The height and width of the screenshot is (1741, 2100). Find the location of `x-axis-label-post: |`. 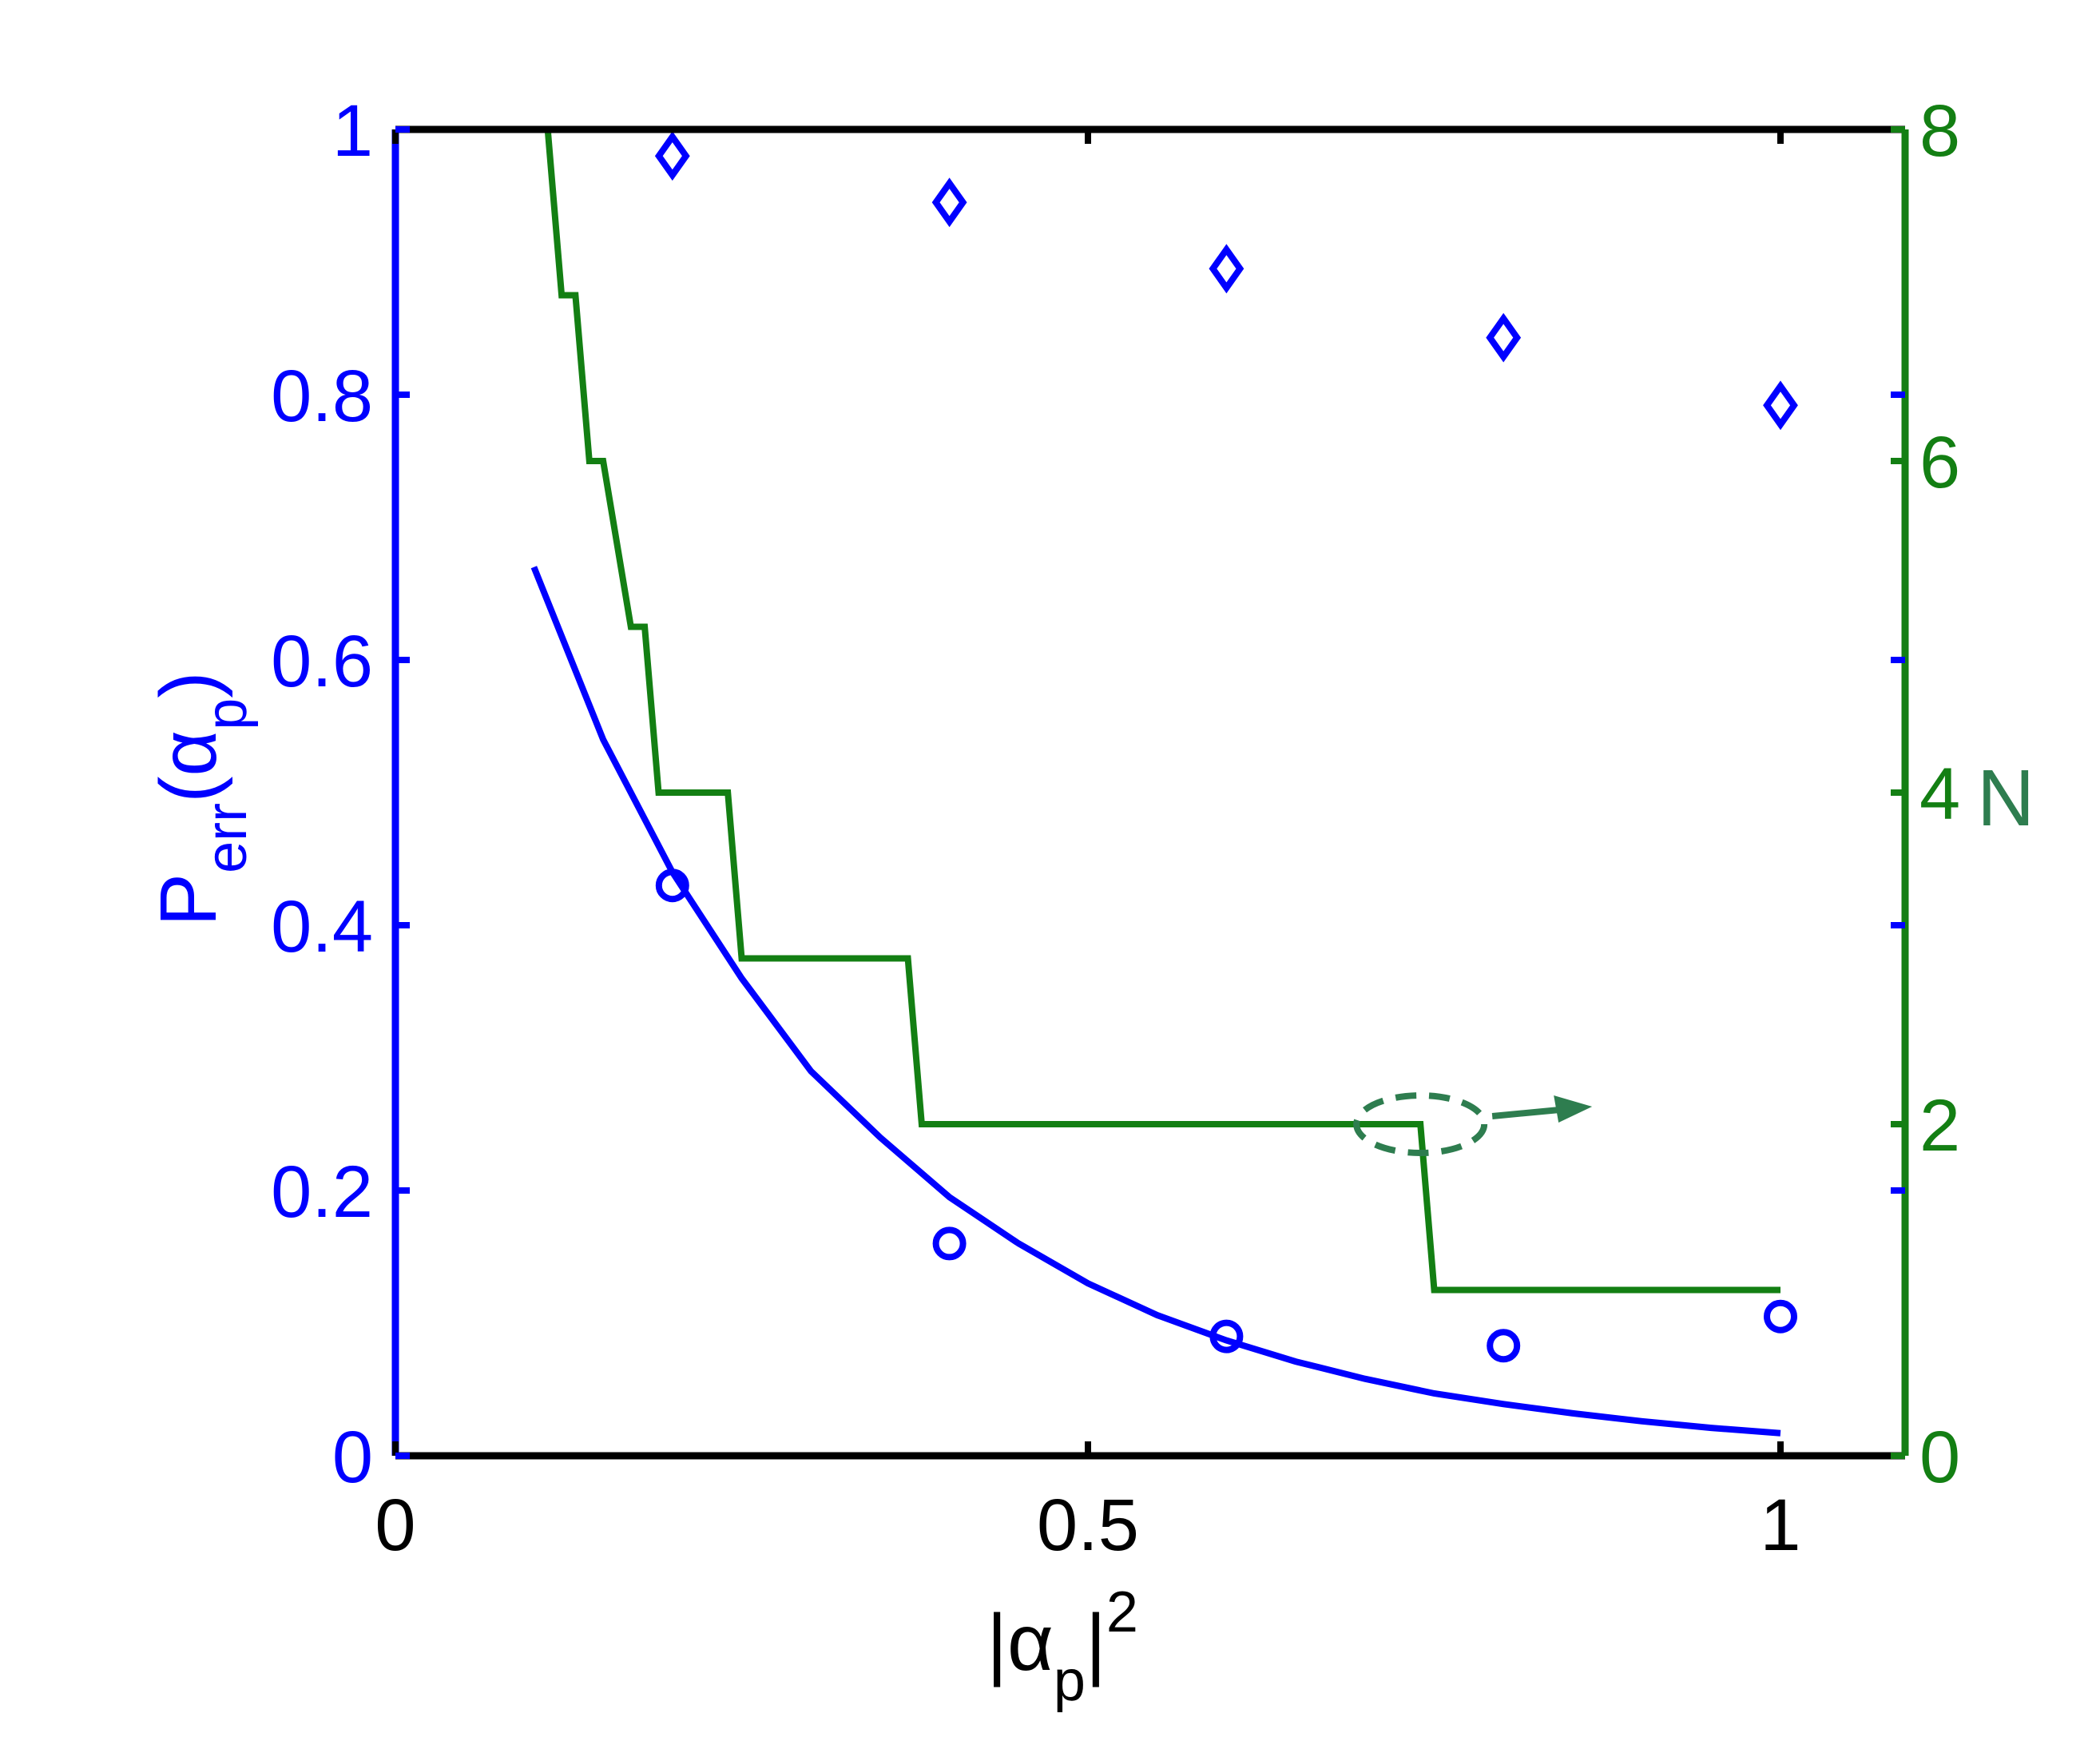

x-axis-label-post: | is located at coordinates (1096, 1642).